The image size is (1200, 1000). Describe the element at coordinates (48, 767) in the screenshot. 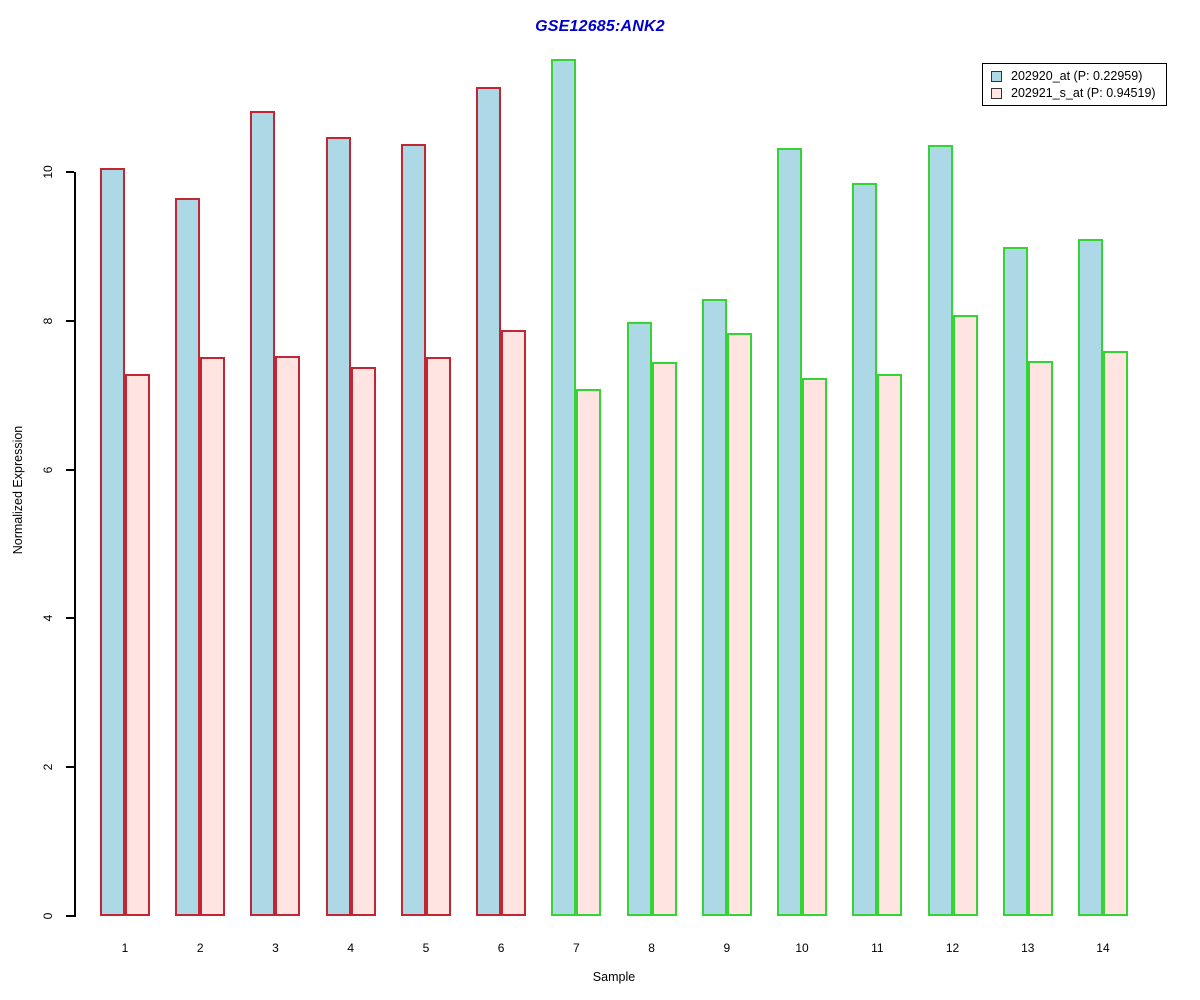

I see `y-tick-label: 2` at that location.